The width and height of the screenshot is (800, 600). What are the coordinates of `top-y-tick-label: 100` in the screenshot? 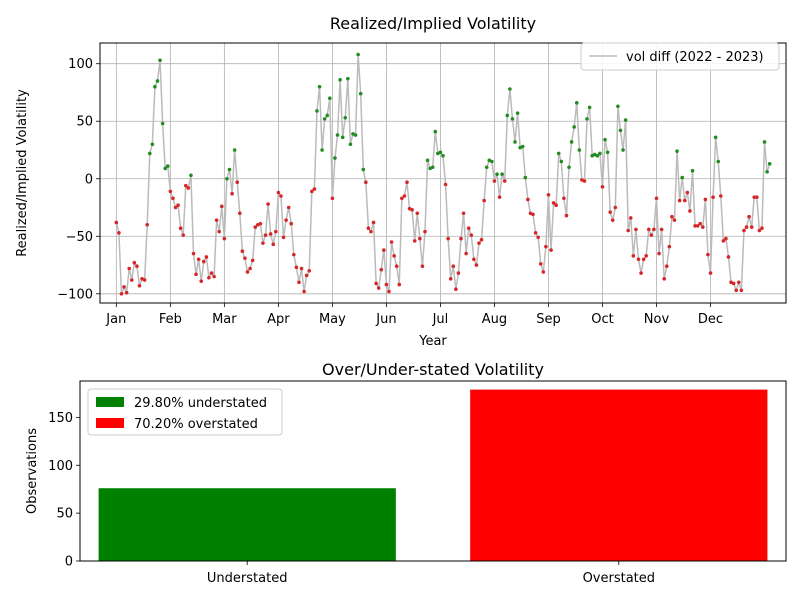 It's located at (80, 64).